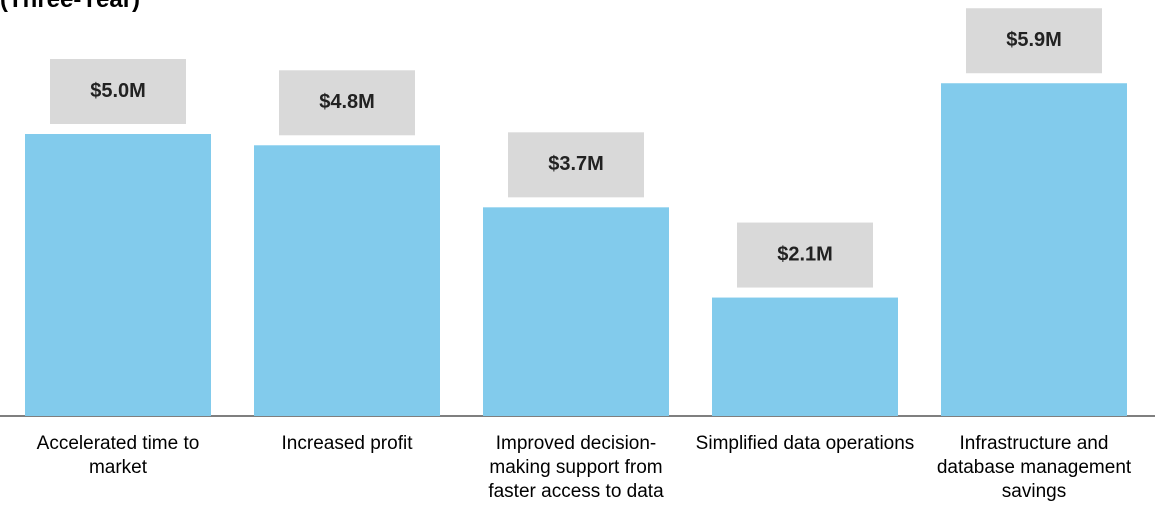  I want to click on value-label: $3.7M, so click(576, 164).